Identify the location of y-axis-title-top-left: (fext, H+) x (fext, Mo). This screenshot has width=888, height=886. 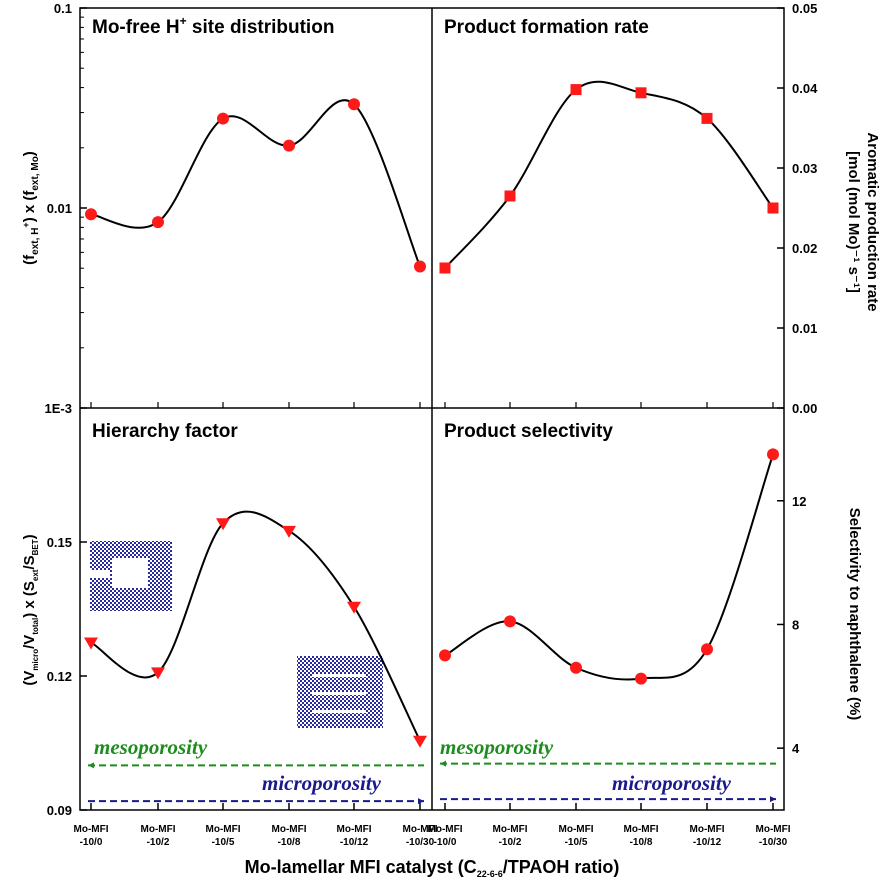
(31, 208).